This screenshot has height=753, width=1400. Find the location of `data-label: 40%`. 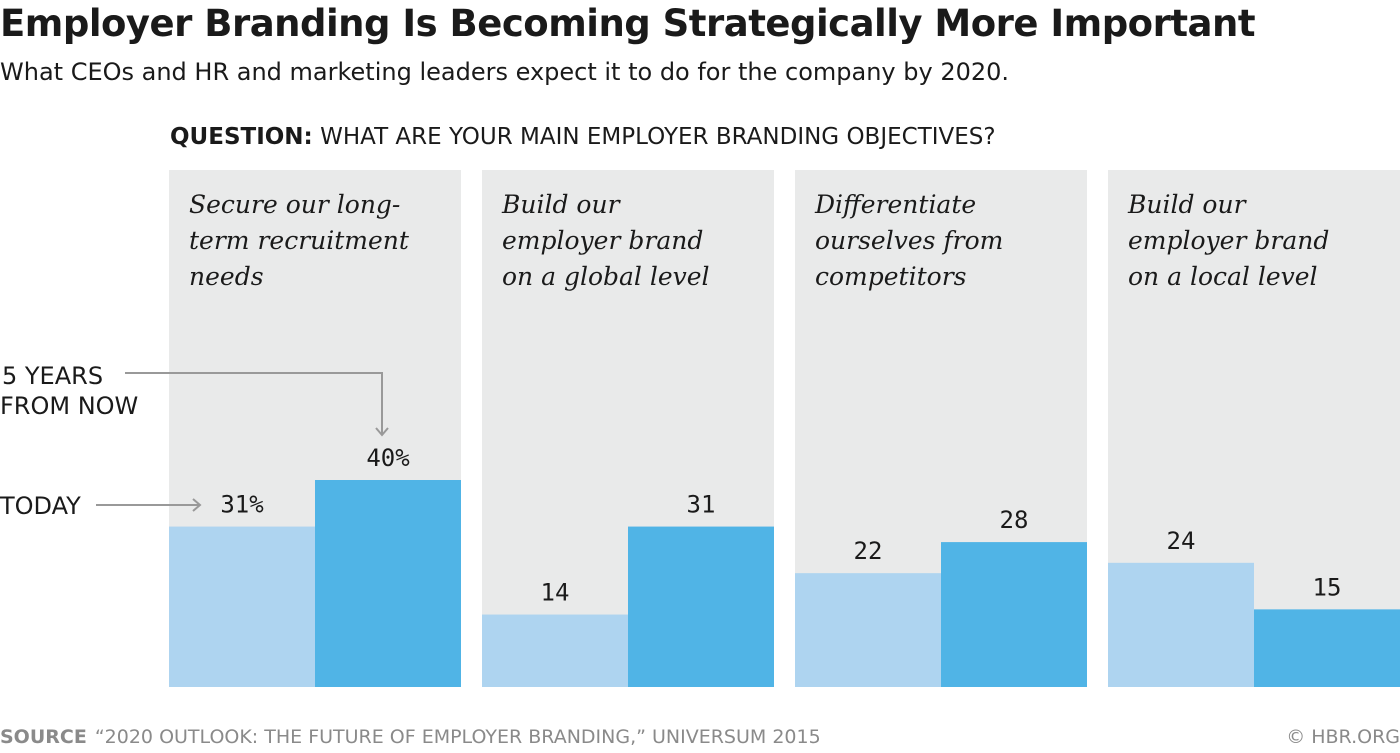

data-label: 40% is located at coordinates (388, 458).